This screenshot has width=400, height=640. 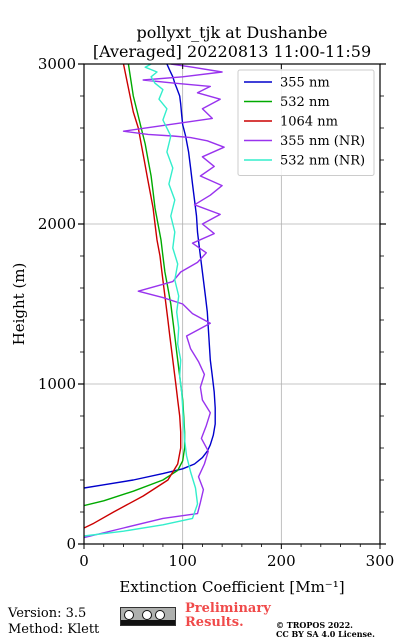 What do you see at coordinates (19, 304) in the screenshot?
I see `y-axis-label: Height (m)` at bounding box center [19, 304].